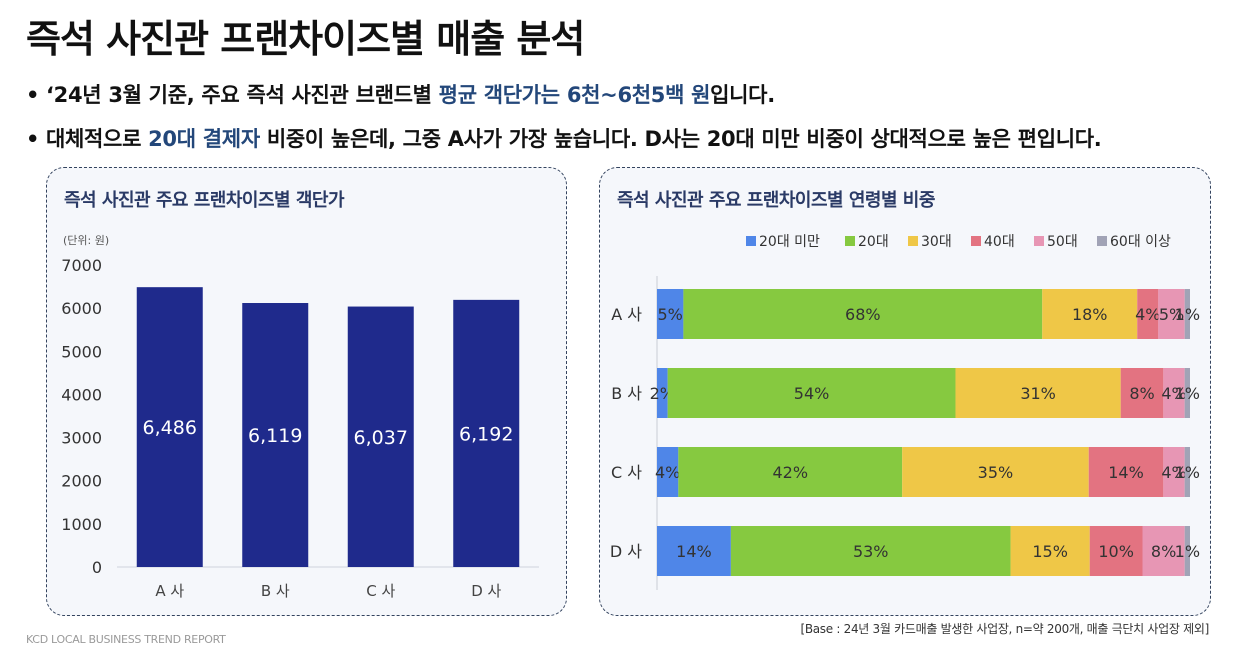  Describe the element at coordinates (81, 351) in the screenshot. I see `y-tick-label: 5000` at that location.